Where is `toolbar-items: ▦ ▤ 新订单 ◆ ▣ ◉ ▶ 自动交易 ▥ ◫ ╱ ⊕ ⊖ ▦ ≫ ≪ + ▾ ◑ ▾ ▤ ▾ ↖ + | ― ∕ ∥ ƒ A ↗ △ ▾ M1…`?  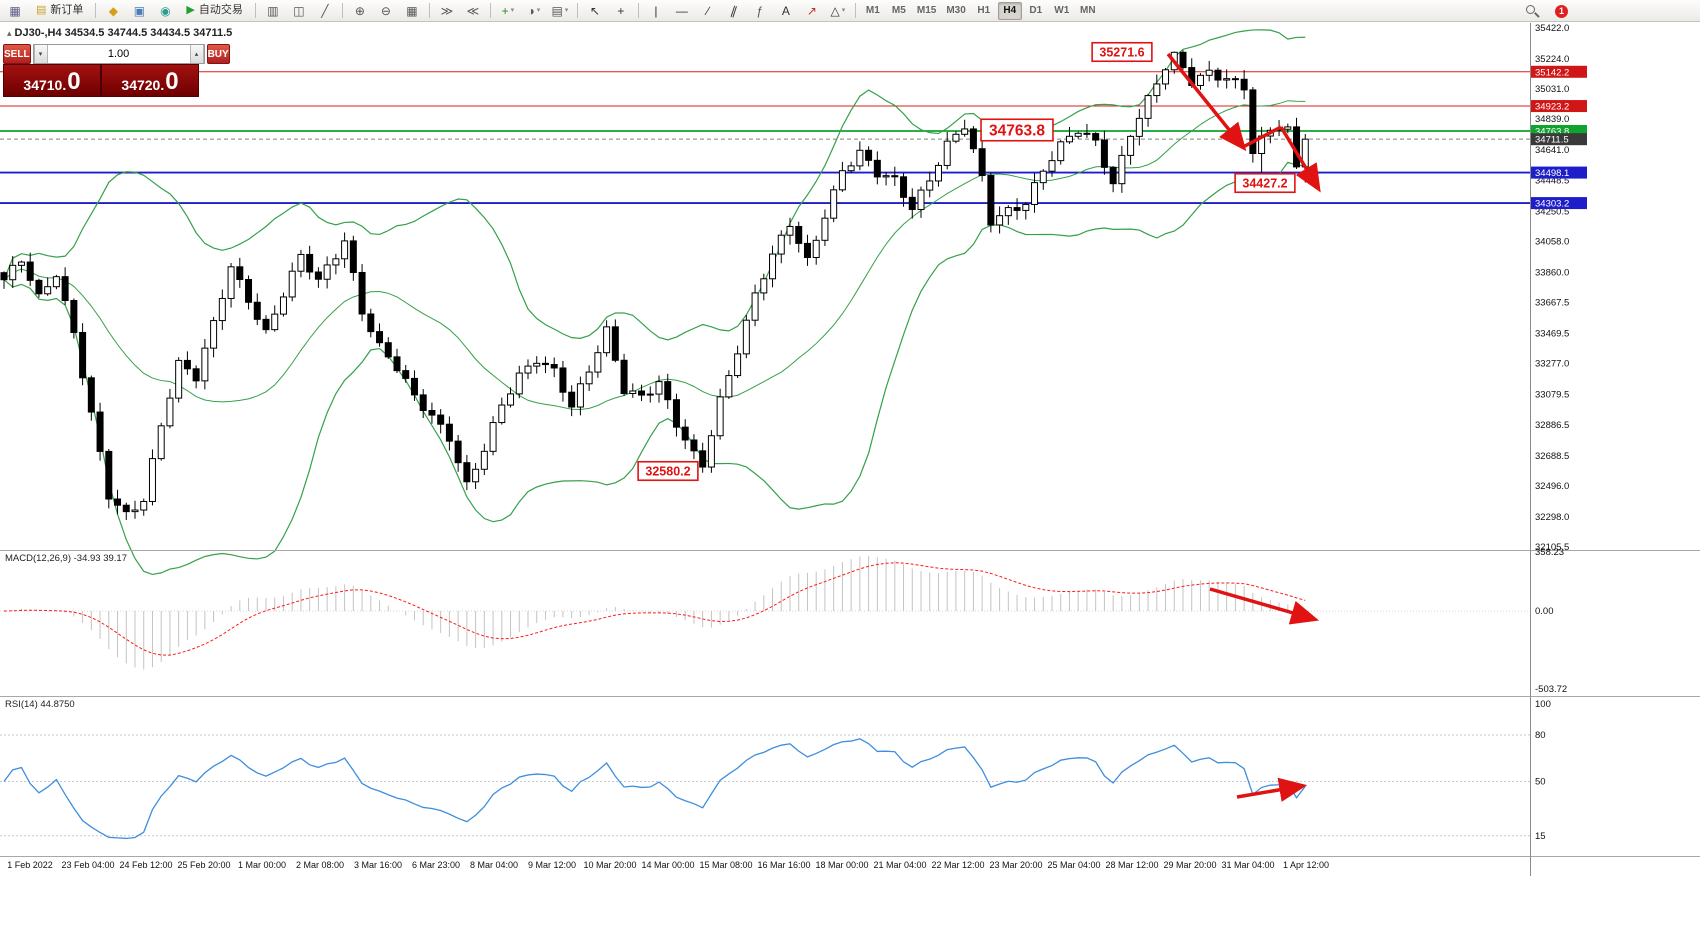 toolbar-items: ▦ ▤ 新订单 ◆ ▣ ◉ ▶ 自动交易 ▥ ◫ ╱ ⊕ ⊖ ▦ ≫ ≪ + ▾ ◑ ▾ ▤ ▾ ↖ + | ― ∕ ∥ ƒ A ↗ △ ▾ M1… is located at coordinates (551, 11).